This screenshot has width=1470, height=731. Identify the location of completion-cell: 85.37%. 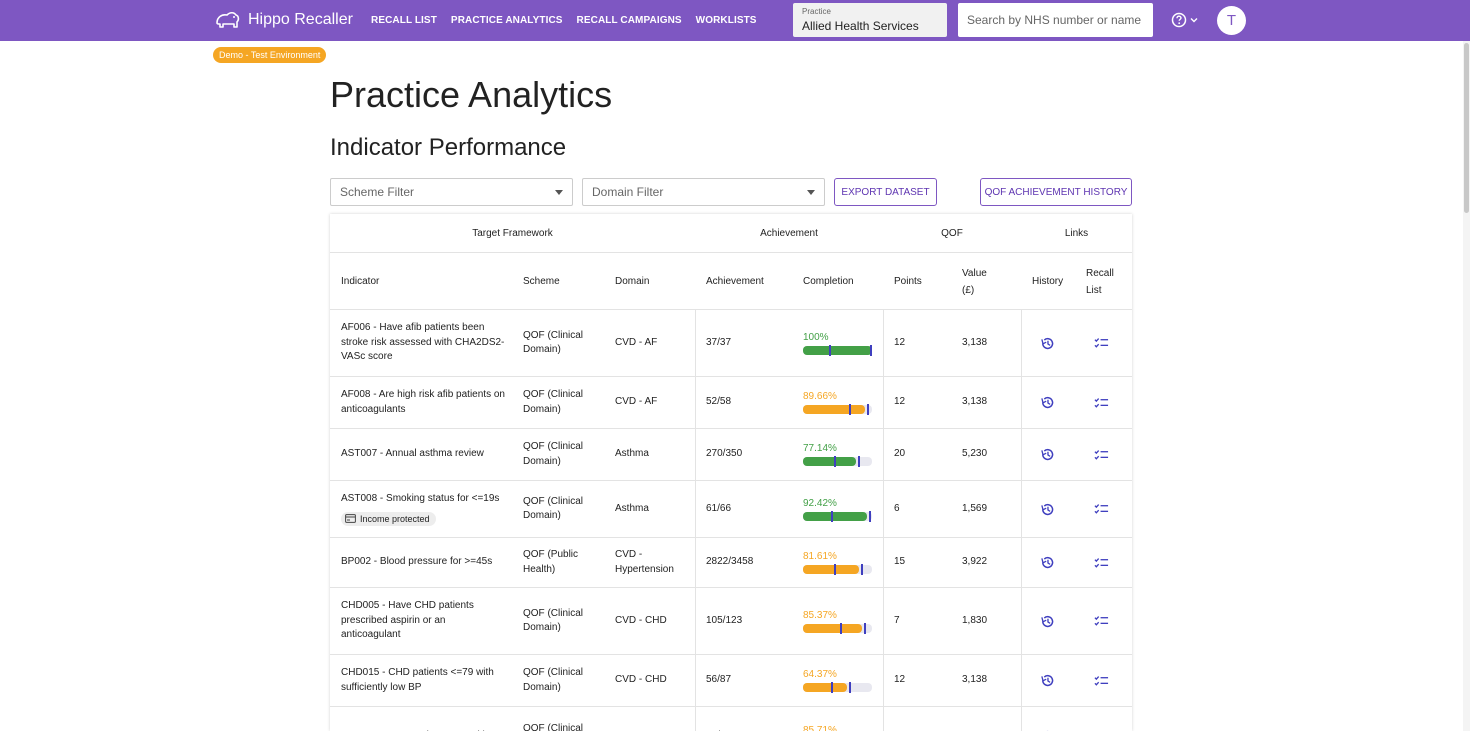
(843, 621).